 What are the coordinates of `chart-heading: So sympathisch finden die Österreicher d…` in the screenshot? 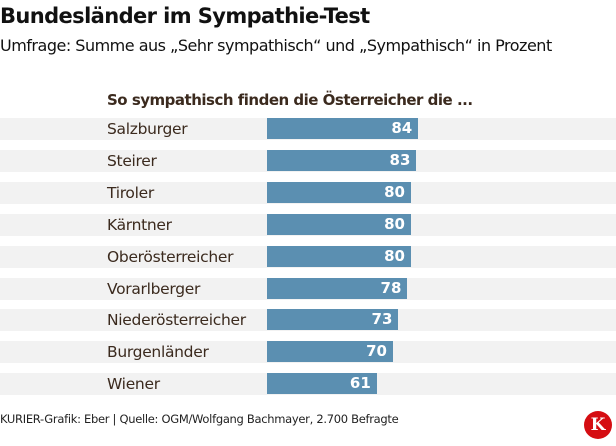 It's located at (290, 100).